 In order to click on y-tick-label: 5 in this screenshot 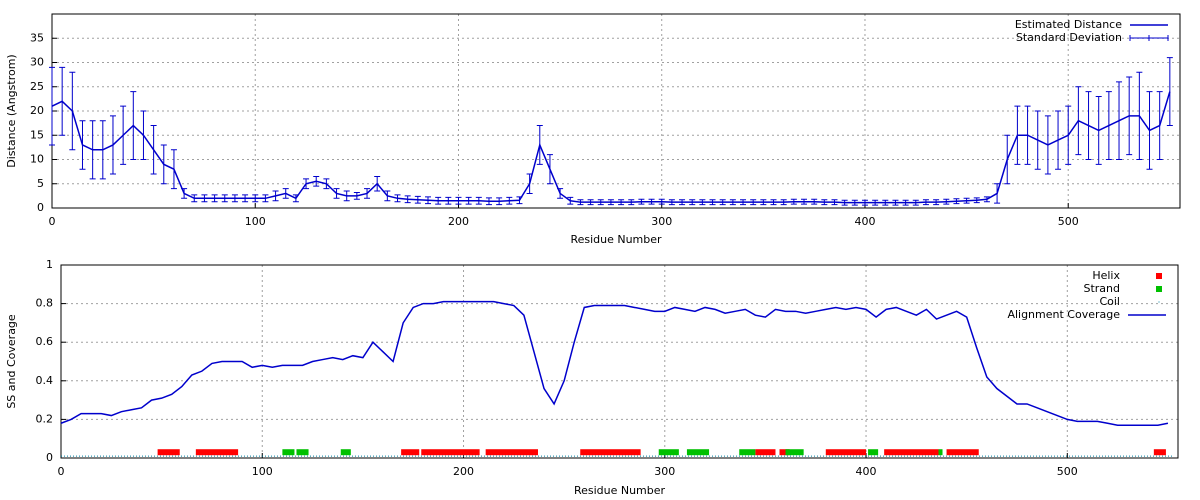, I will do `click(40, 183)`.